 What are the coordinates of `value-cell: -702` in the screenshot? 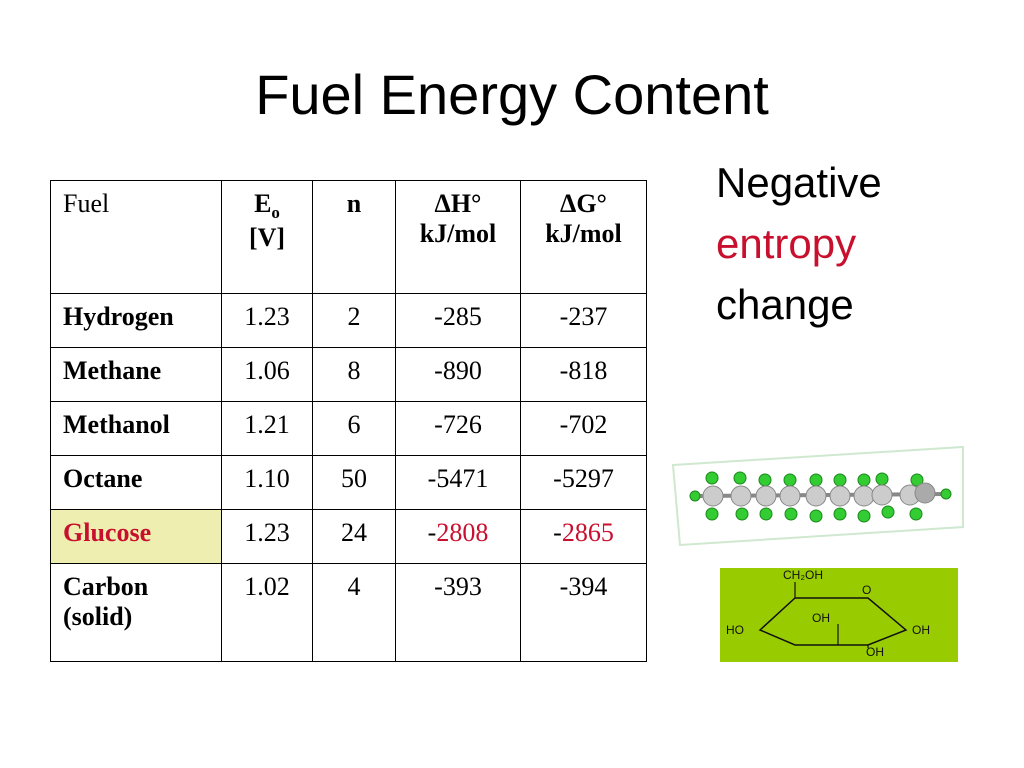 It's located at (583, 428).